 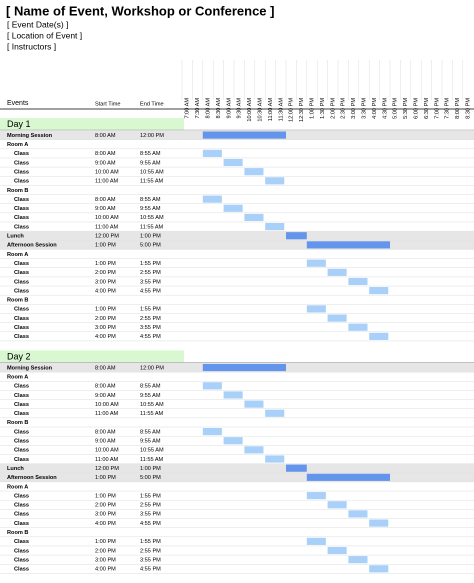 I want to click on time-slot-label: 1:00 PM, so click(x=312, y=108).